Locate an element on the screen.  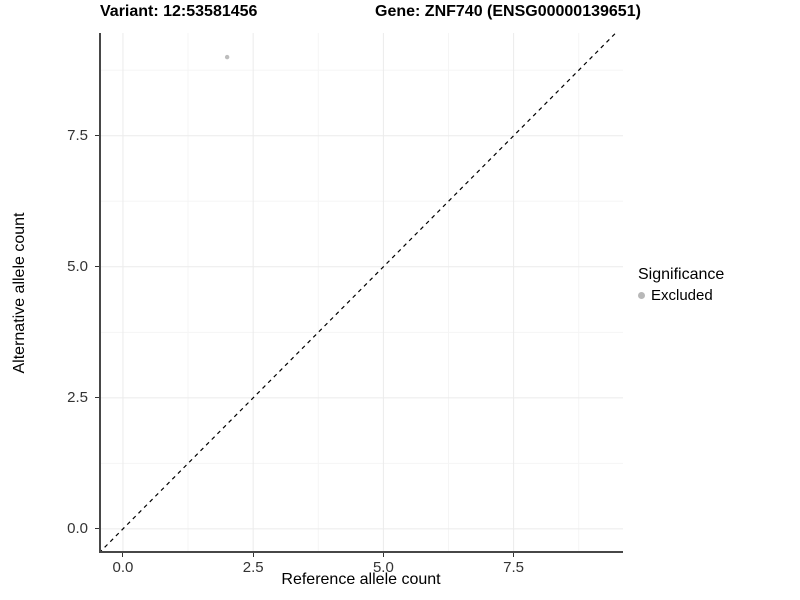
y-tick-label: 7.5 is located at coordinates (77, 135).